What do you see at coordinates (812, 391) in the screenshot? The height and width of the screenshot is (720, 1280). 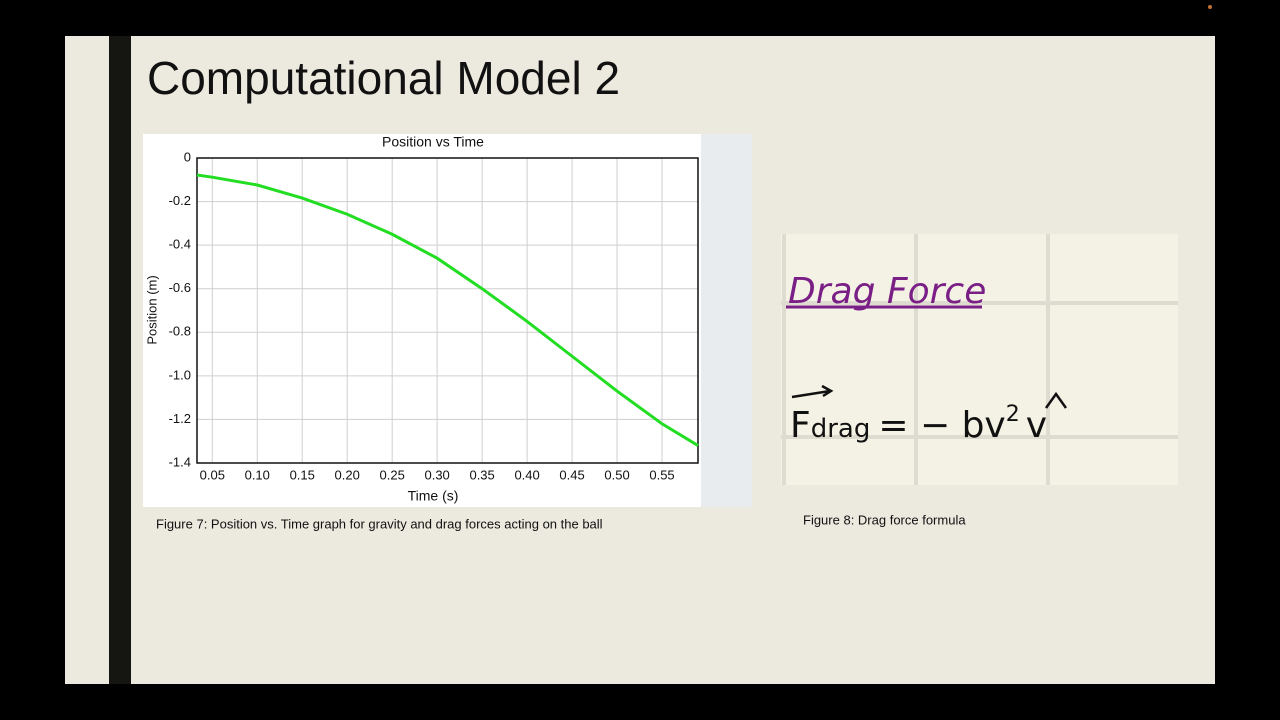 I see `vector-arrow` at bounding box center [812, 391].